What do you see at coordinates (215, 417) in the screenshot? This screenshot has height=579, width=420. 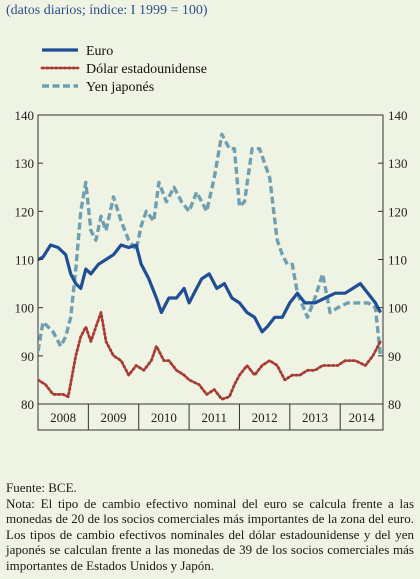 I see `x-tick-label: 2011` at bounding box center [215, 417].